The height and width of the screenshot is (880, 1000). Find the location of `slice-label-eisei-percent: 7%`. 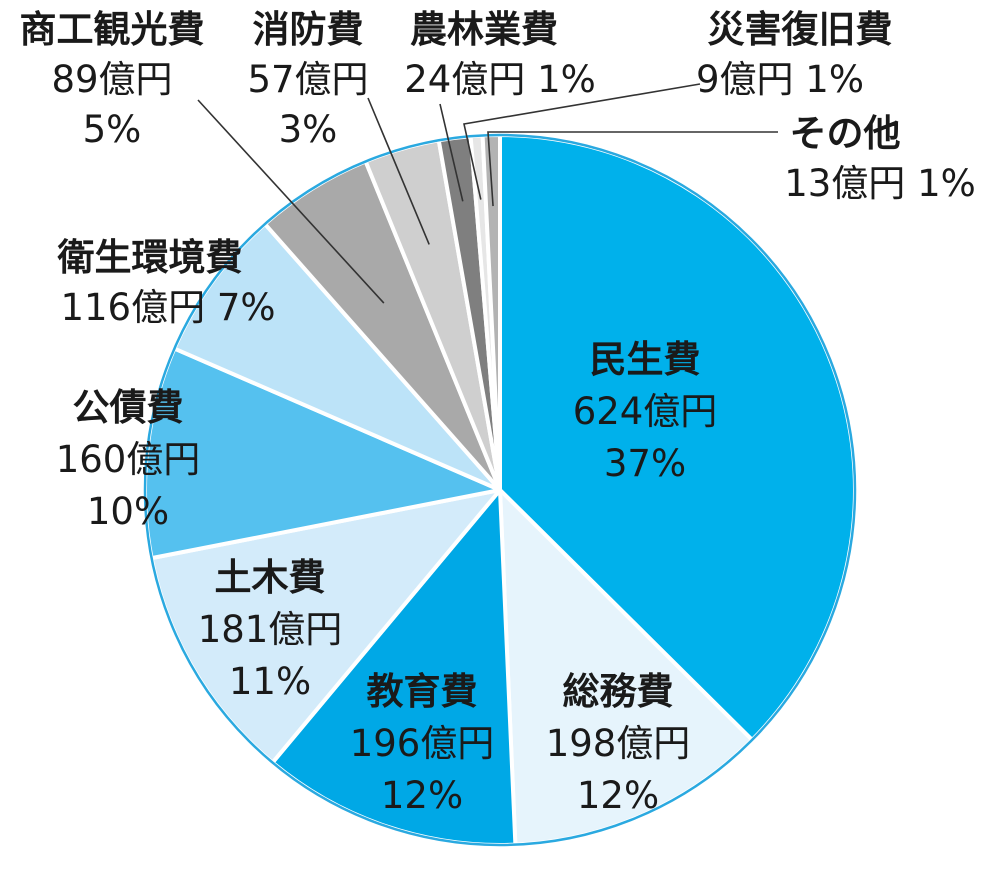

slice-label-eisei-percent: 7% is located at coordinates (246, 307).